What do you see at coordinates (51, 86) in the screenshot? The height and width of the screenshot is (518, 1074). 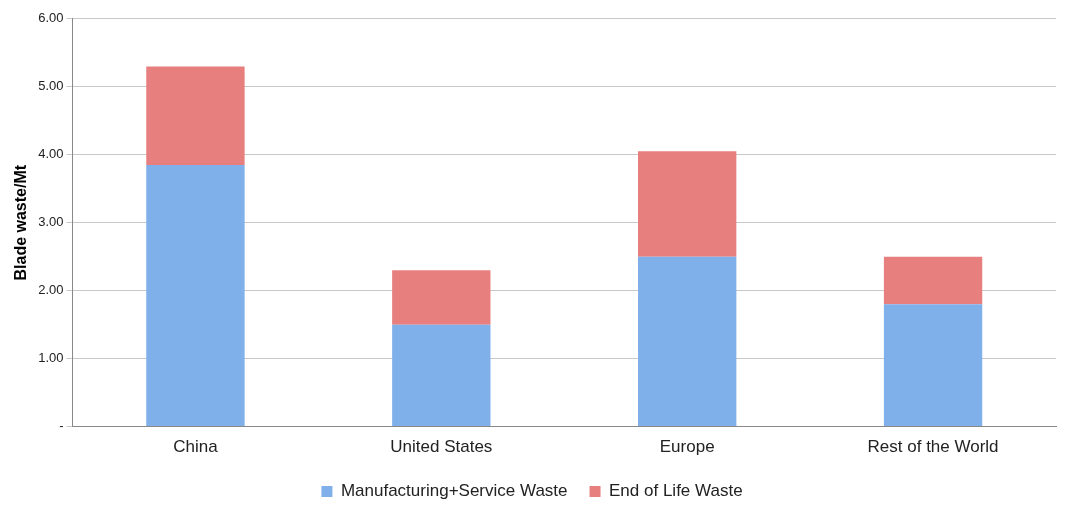 I see `y-tick-label: 5.00` at bounding box center [51, 86].